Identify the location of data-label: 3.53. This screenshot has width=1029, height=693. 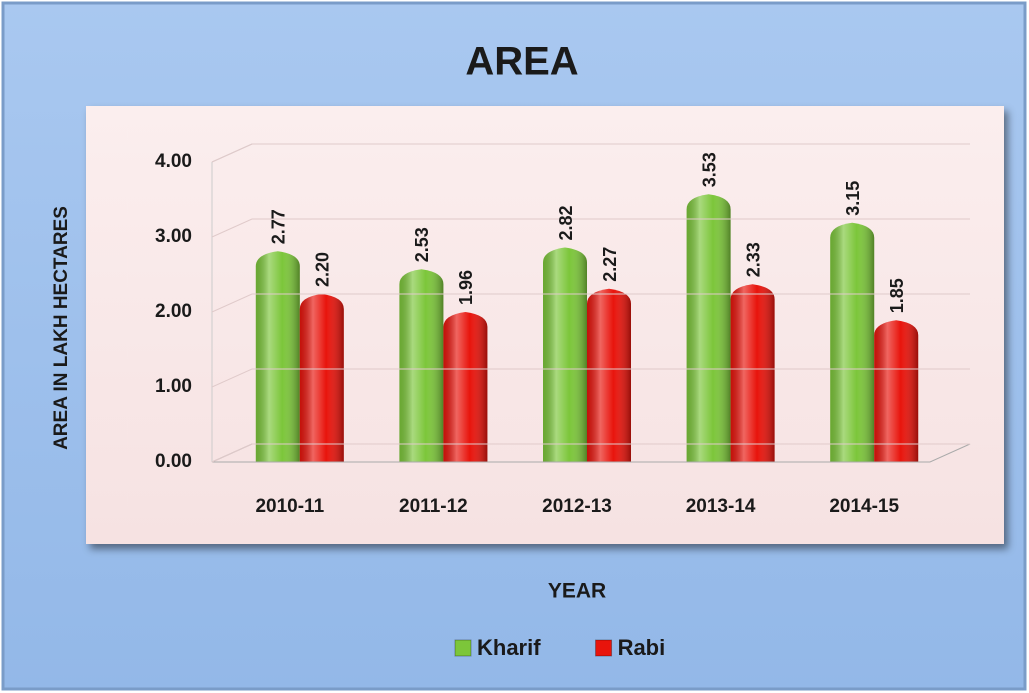
(709, 169).